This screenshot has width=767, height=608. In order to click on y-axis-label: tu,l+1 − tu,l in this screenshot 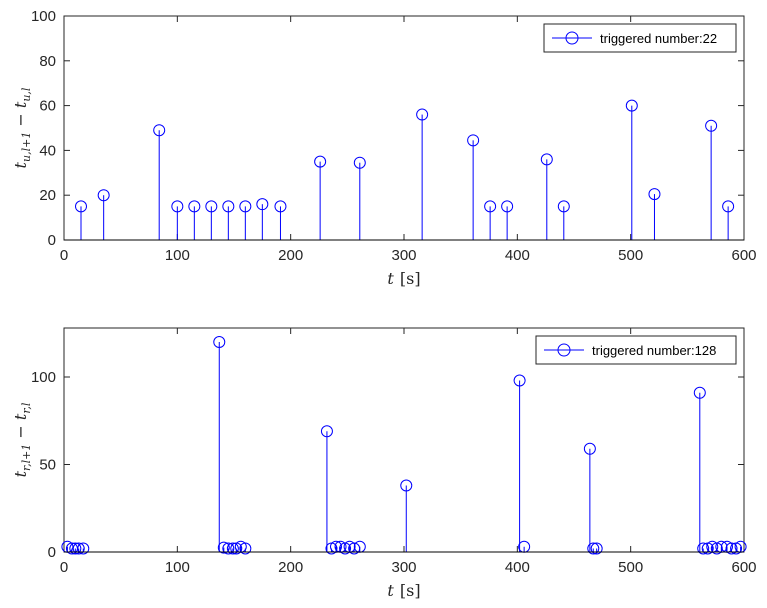, I will do `click(22, 127)`.